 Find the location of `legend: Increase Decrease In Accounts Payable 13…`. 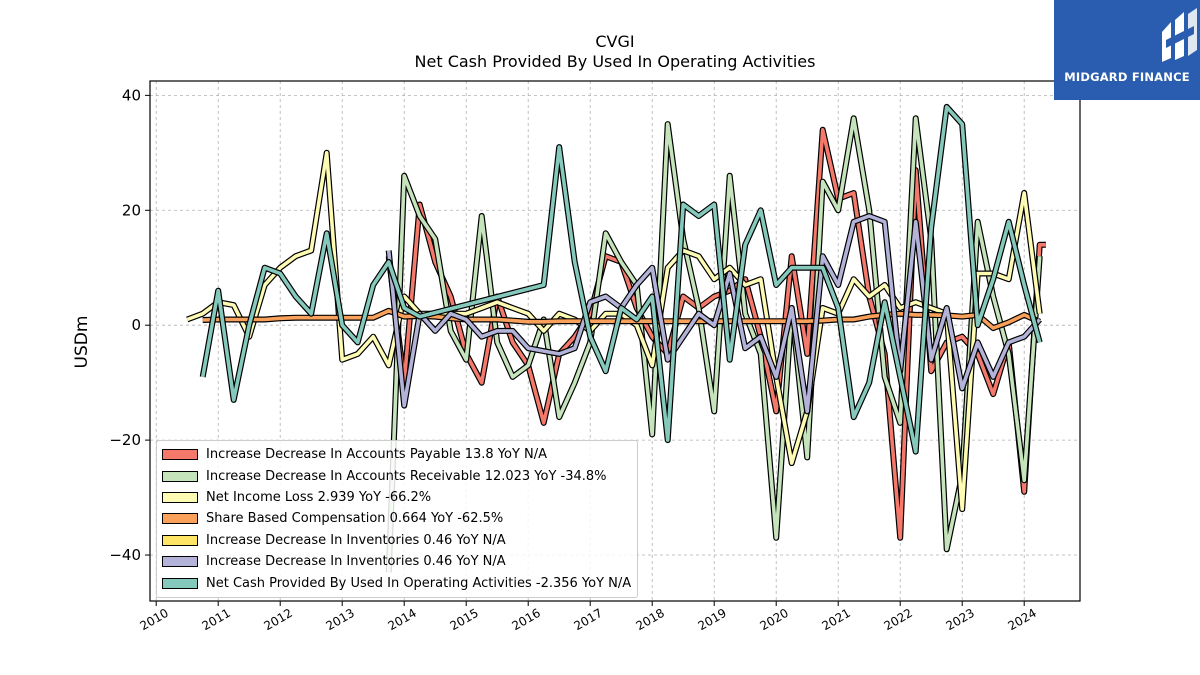

legend: Increase Decrease In Accounts Payable 13… is located at coordinates (397, 519).